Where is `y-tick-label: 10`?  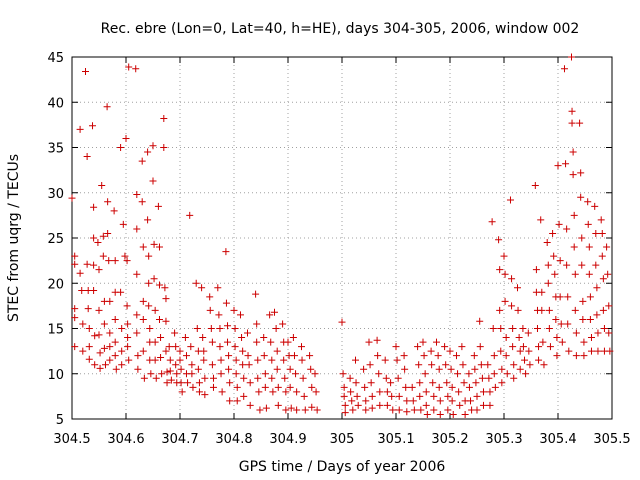
y-tick-label: 10 is located at coordinates (55, 375).